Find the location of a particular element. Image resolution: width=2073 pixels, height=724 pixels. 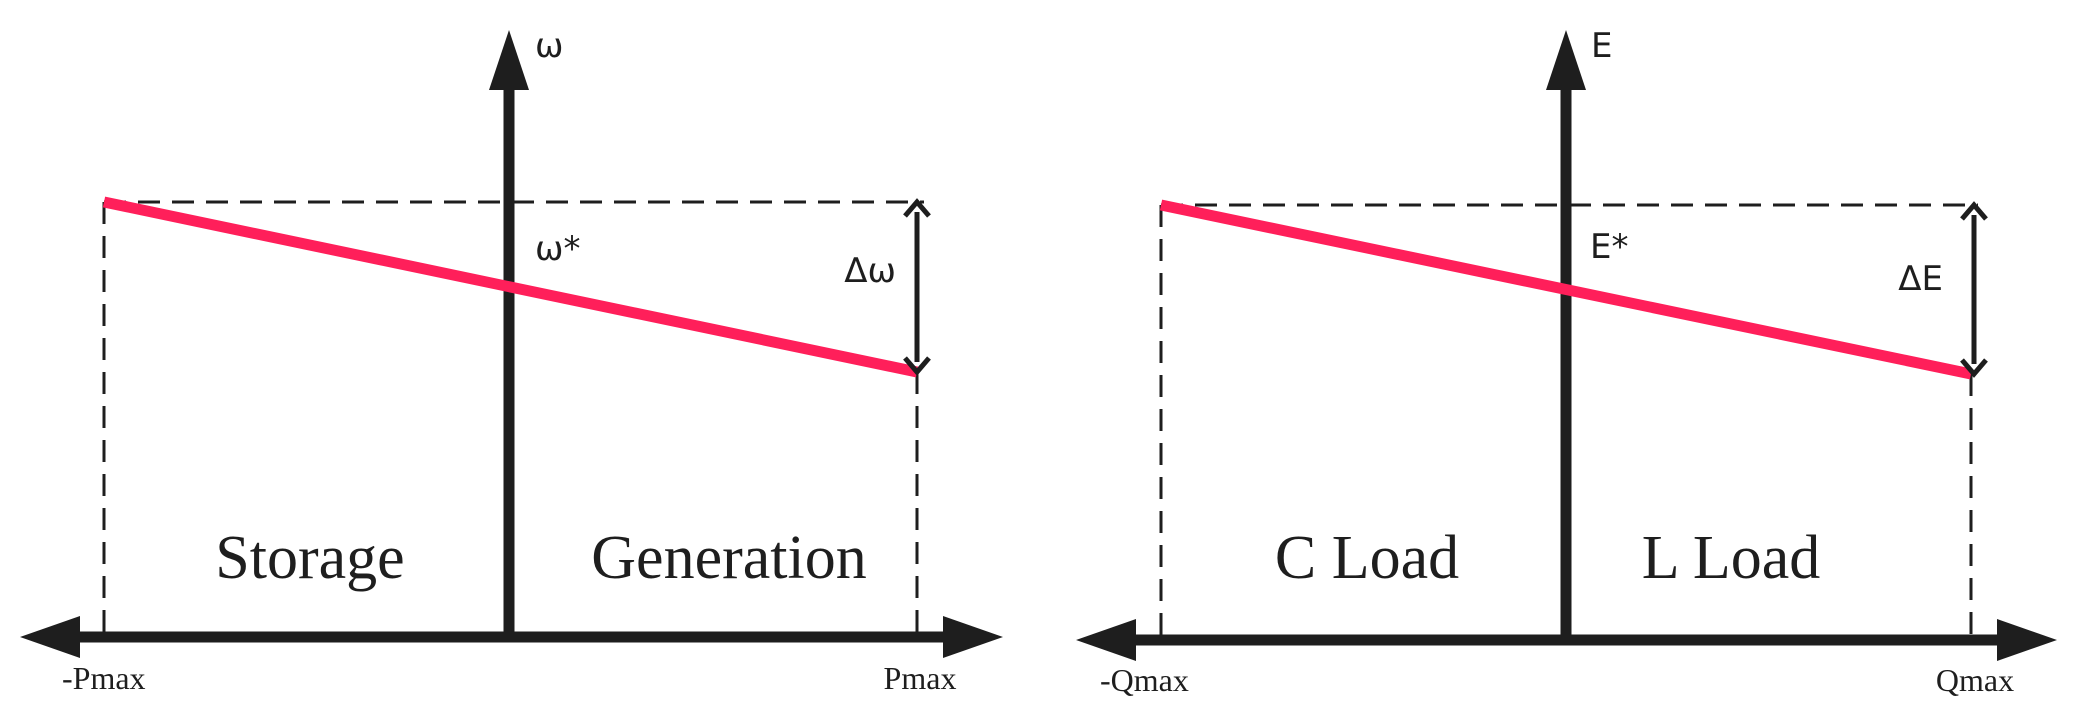

e-setpoint-label: E* is located at coordinates (1609, 247).